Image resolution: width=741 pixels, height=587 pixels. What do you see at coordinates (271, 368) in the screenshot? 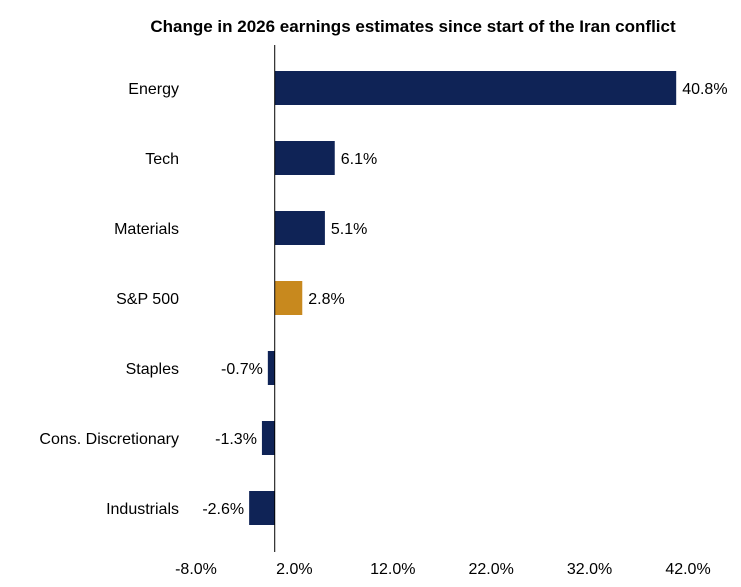
I see `bar-staples` at bounding box center [271, 368].